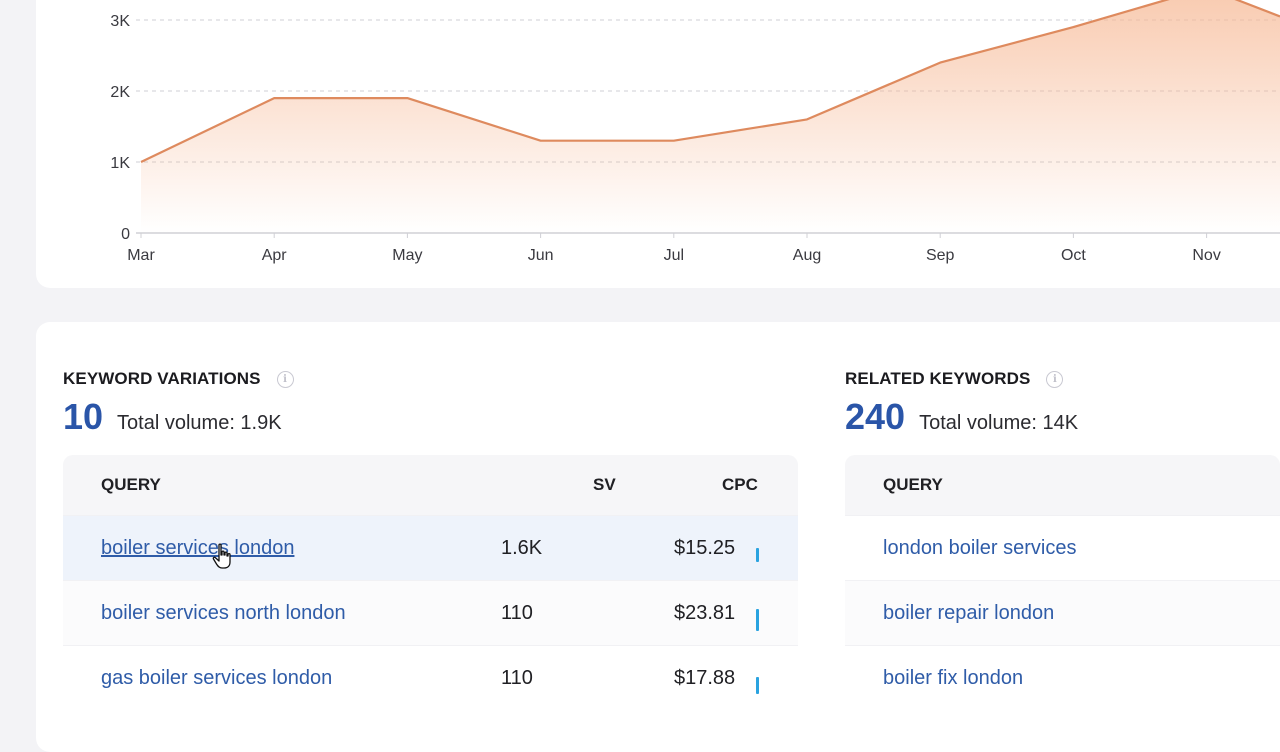 The height and width of the screenshot is (752, 1280). Describe the element at coordinates (216, 678) in the screenshot. I see `query-link: gas boiler services london` at that location.